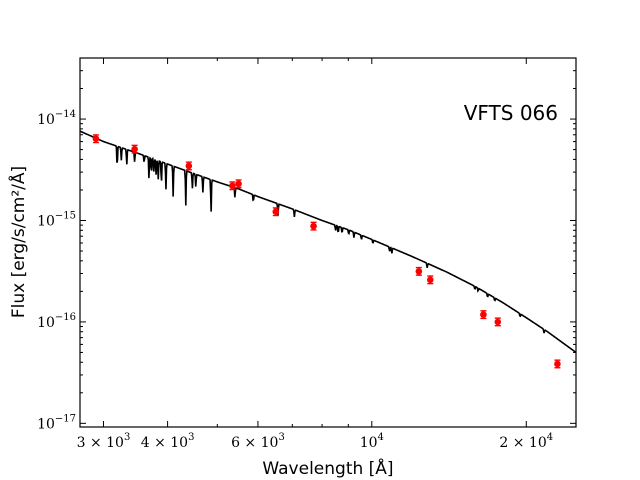  I want to click on x-tick-label: 2 × 104, so click(526, 441).